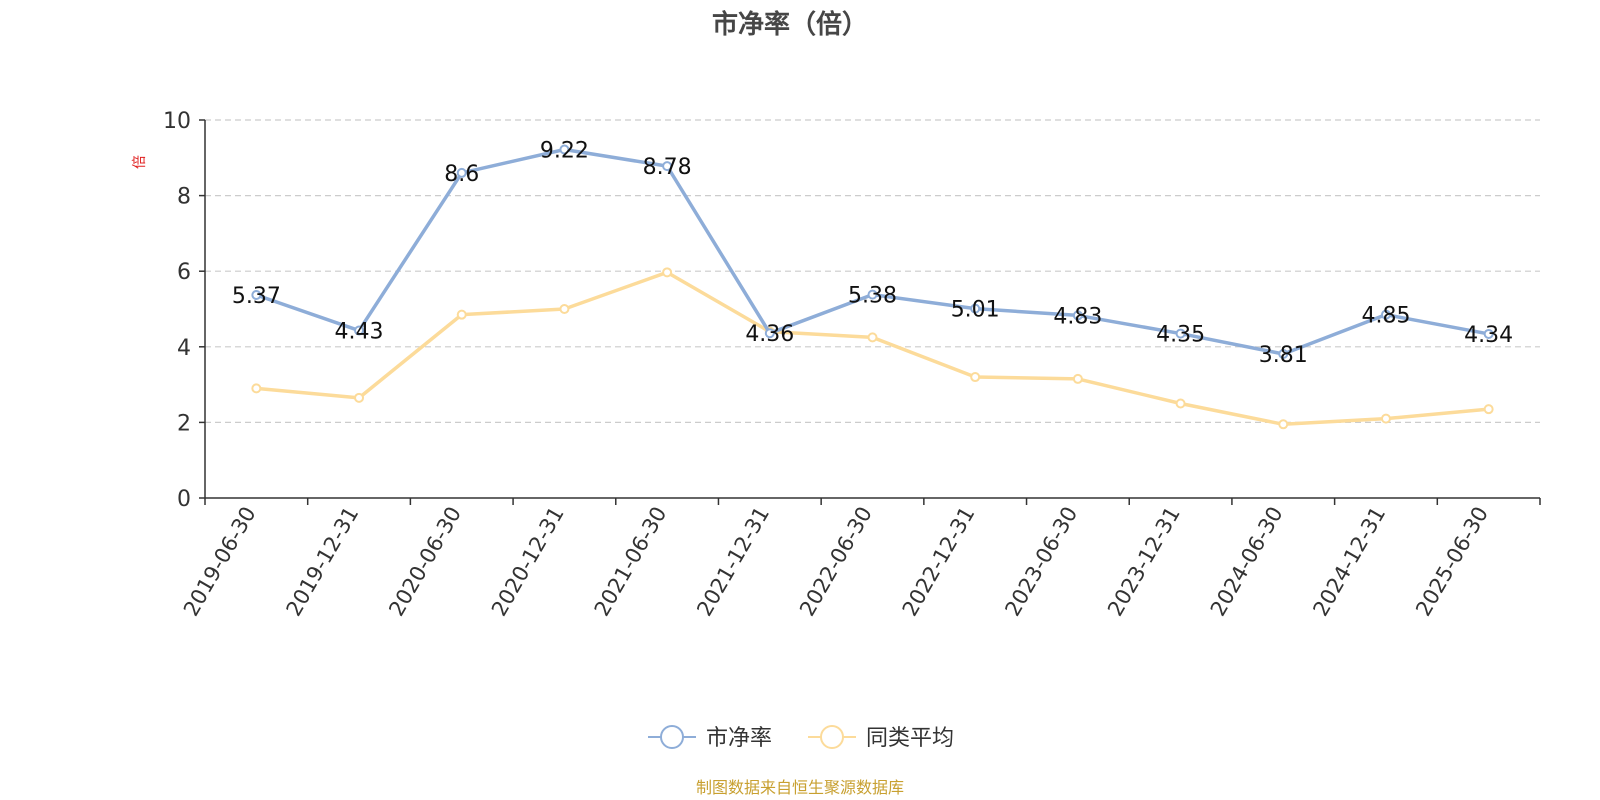  What do you see at coordinates (1452, 562) in the screenshot?
I see `x-tick-label: 2025-06-30` at bounding box center [1452, 562].